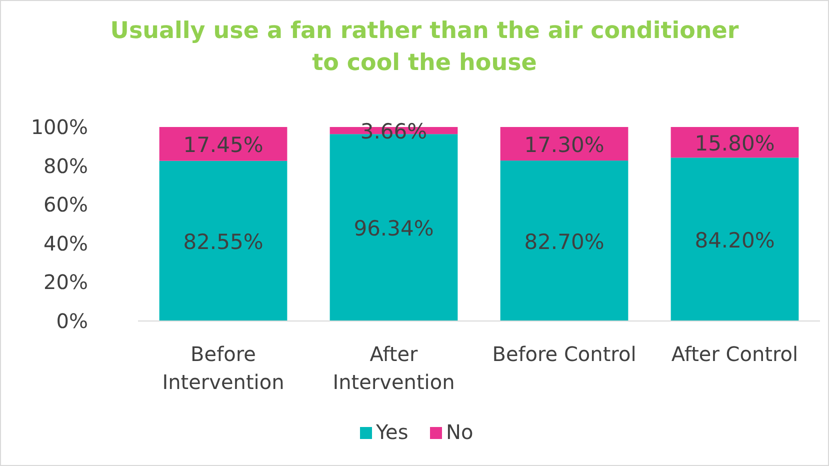  I want to click on x-tick-label: After Intervention, so click(393, 368).